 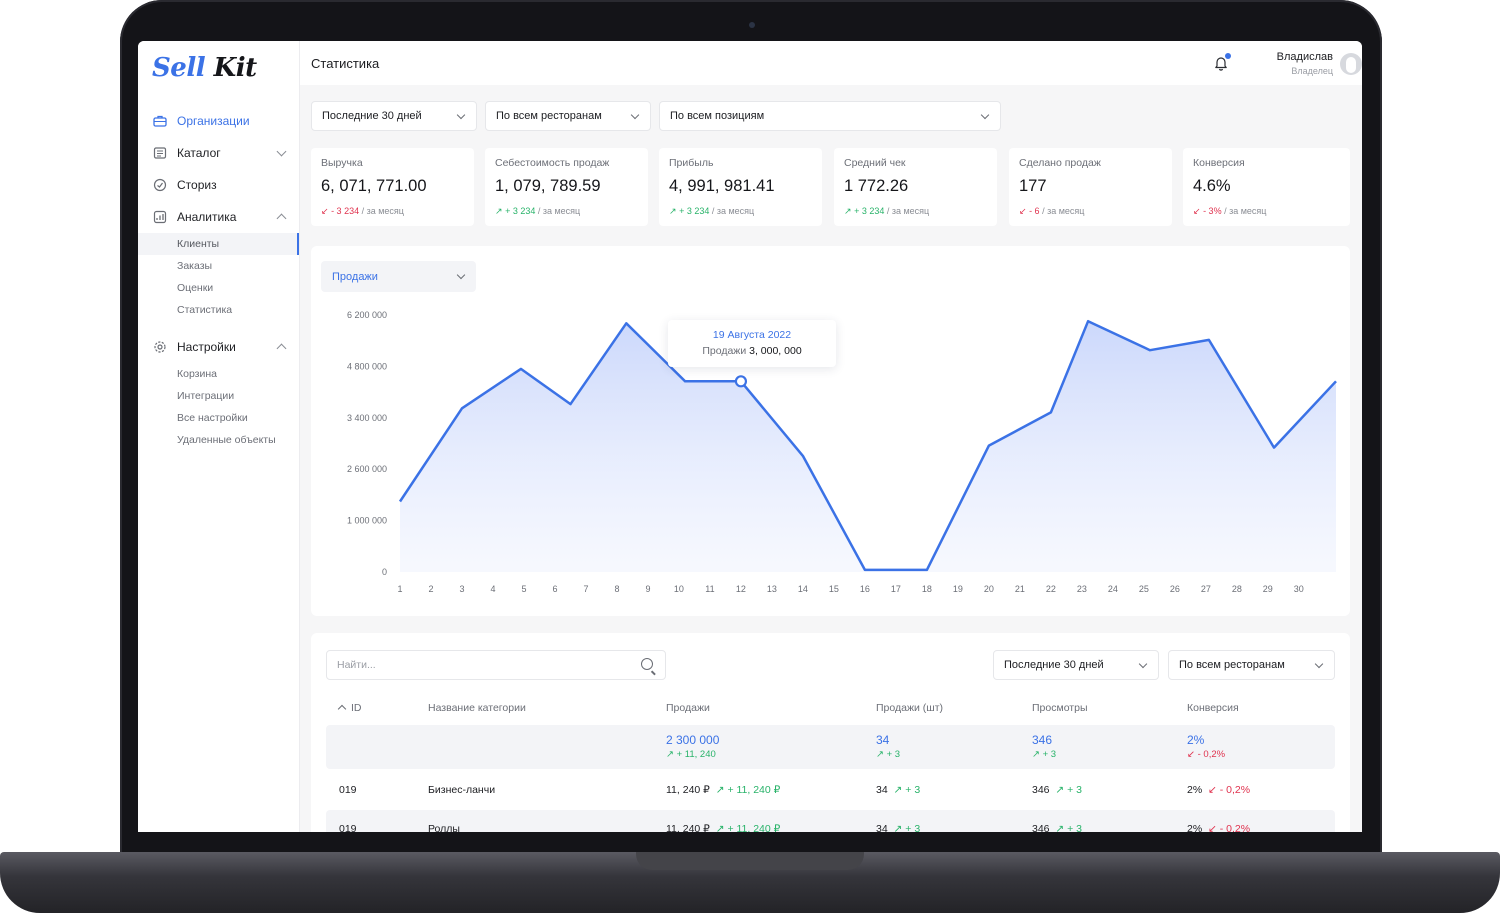 What do you see at coordinates (355, 276) in the screenshot?
I see `chart-metric-value: Продажи` at bounding box center [355, 276].